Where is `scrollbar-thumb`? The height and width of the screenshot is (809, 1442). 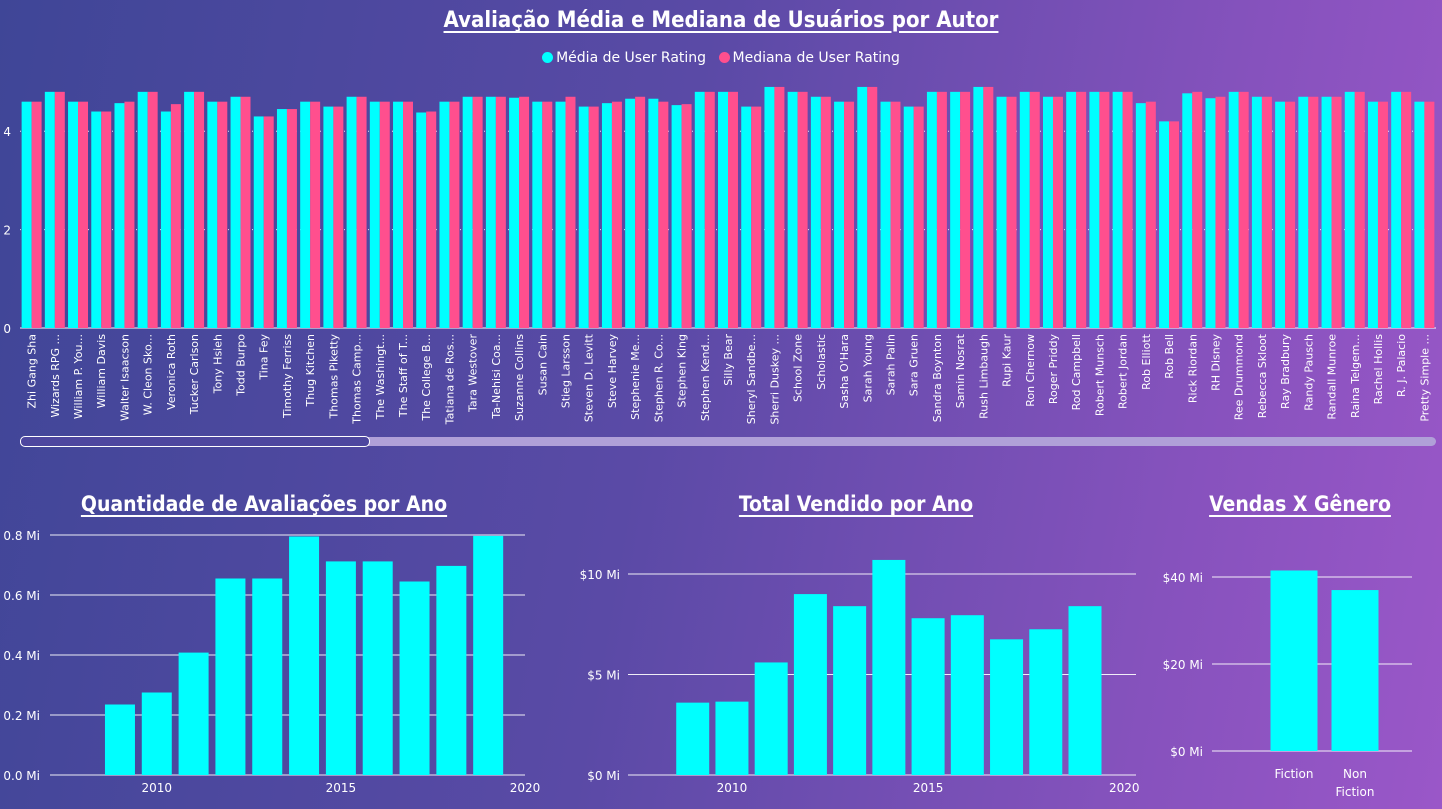 scrollbar-thumb is located at coordinates (195, 441).